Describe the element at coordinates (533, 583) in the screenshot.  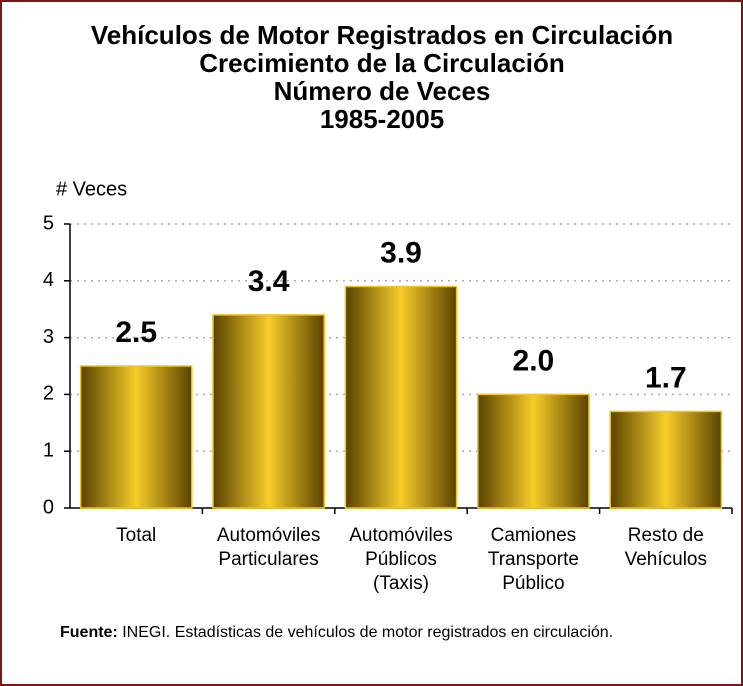
I see `x-tick-label: Público` at that location.